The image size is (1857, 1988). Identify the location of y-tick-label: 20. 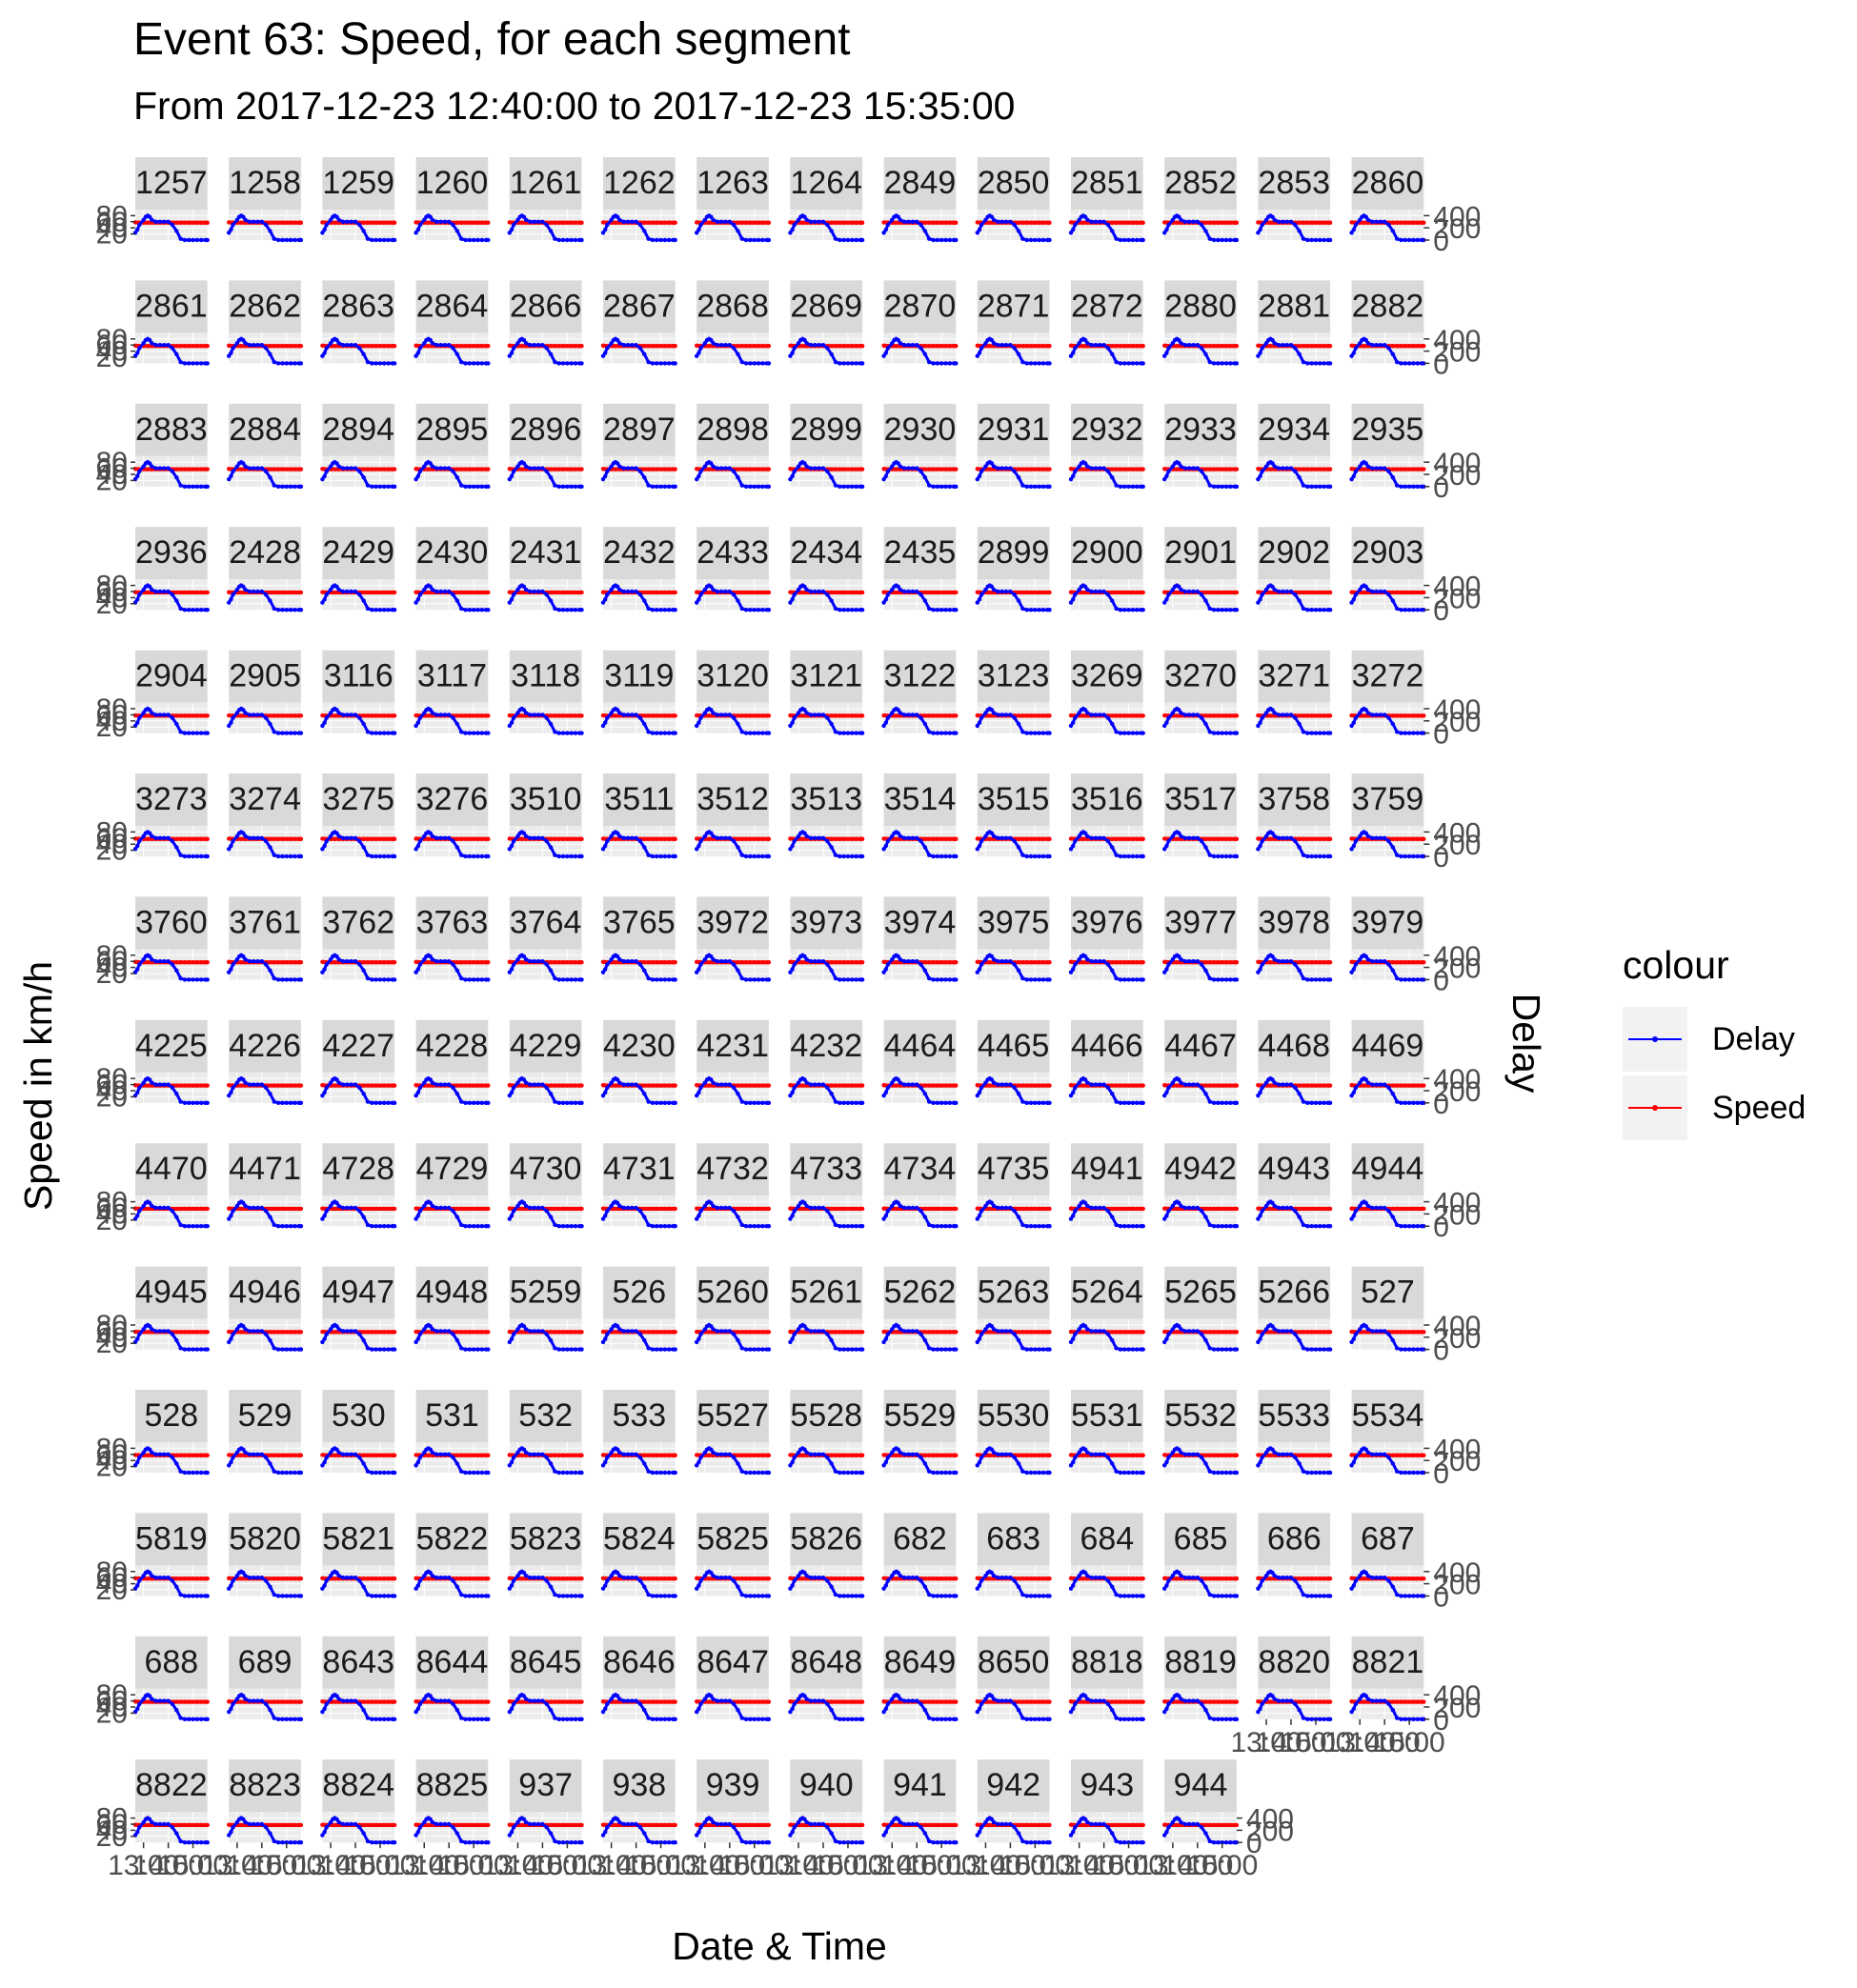
(112, 358).